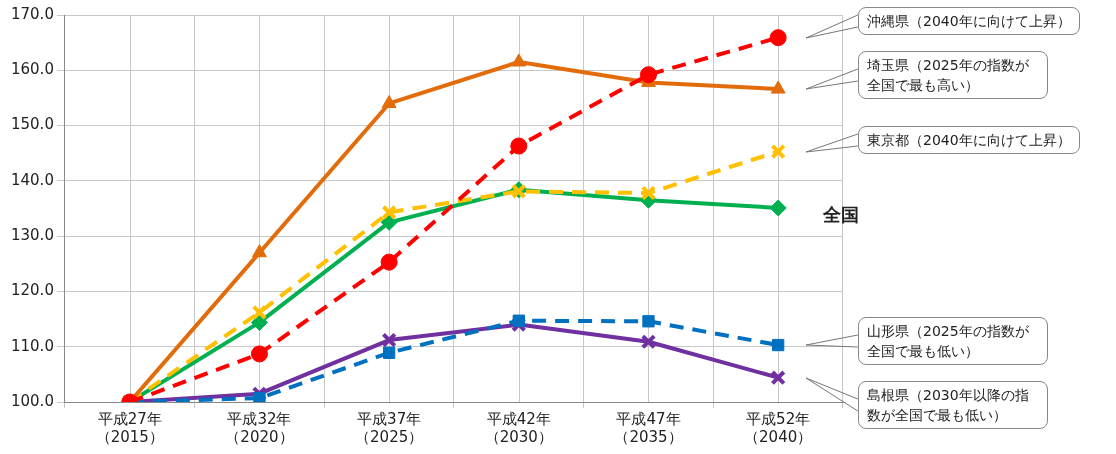 The width and height of the screenshot is (1116, 454). What do you see at coordinates (32, 13) in the screenshot?
I see `y-tick-label: 170.0` at bounding box center [32, 13].